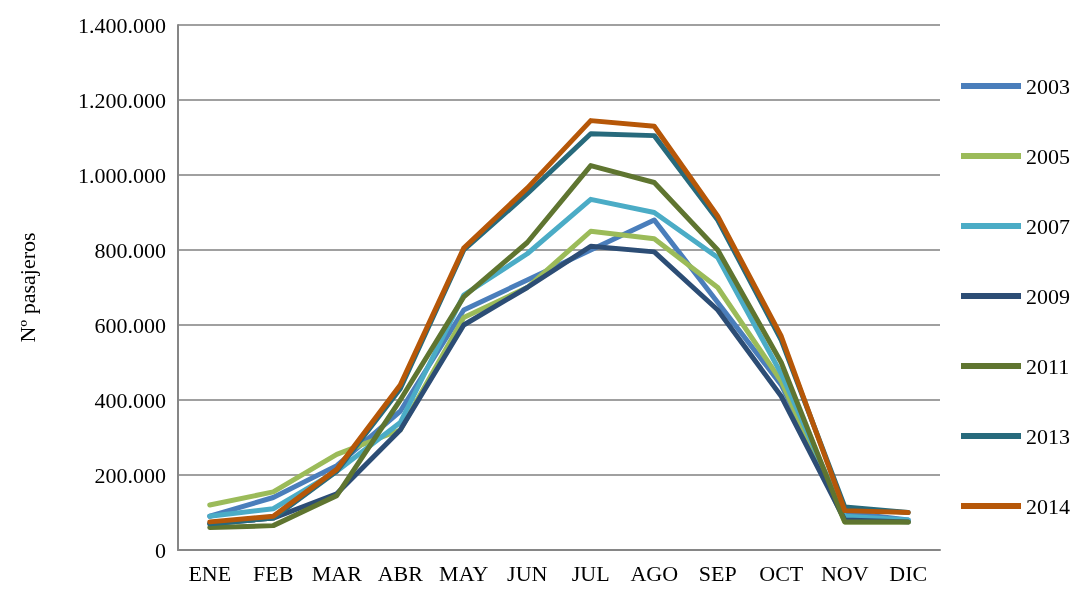 This screenshot has width=1085, height=592. Describe the element at coordinates (130, 250) in the screenshot. I see `y-tick-label: 800.000` at that location.